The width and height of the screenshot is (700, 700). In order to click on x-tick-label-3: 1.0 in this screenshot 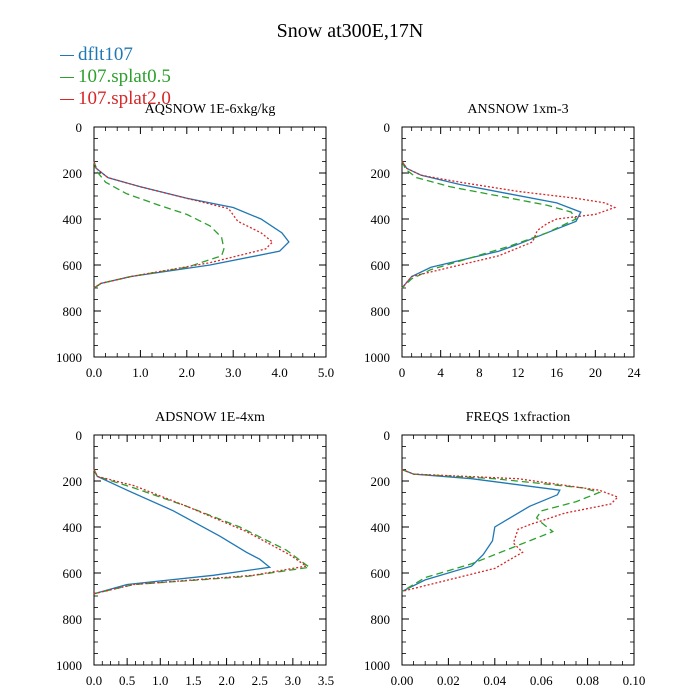, I will do `click(160, 680)`.